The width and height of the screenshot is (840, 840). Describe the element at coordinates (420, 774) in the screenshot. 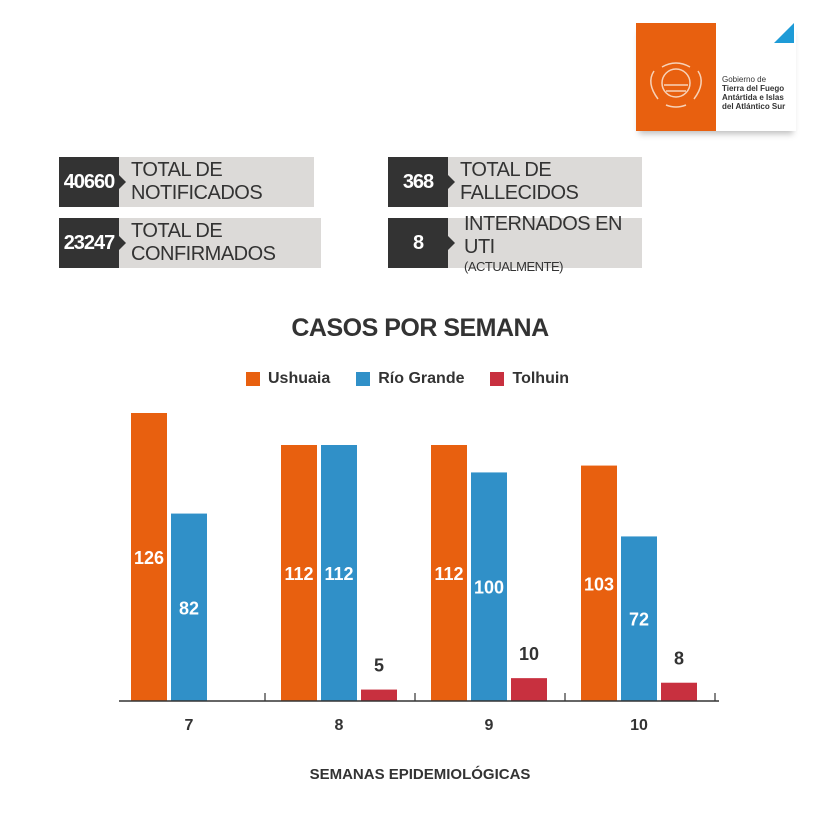

I see `x-axis-title: SEMANAS EPIDEMIOLÓGICAS` at that location.